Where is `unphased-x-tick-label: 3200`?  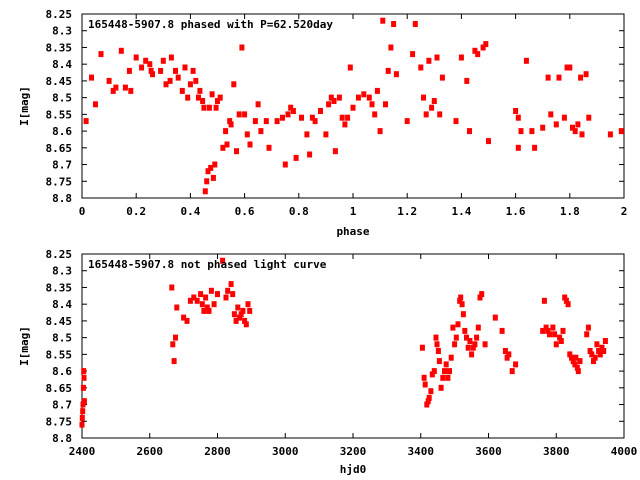 unphased-x-tick-label: 3200 is located at coordinates (353, 451).